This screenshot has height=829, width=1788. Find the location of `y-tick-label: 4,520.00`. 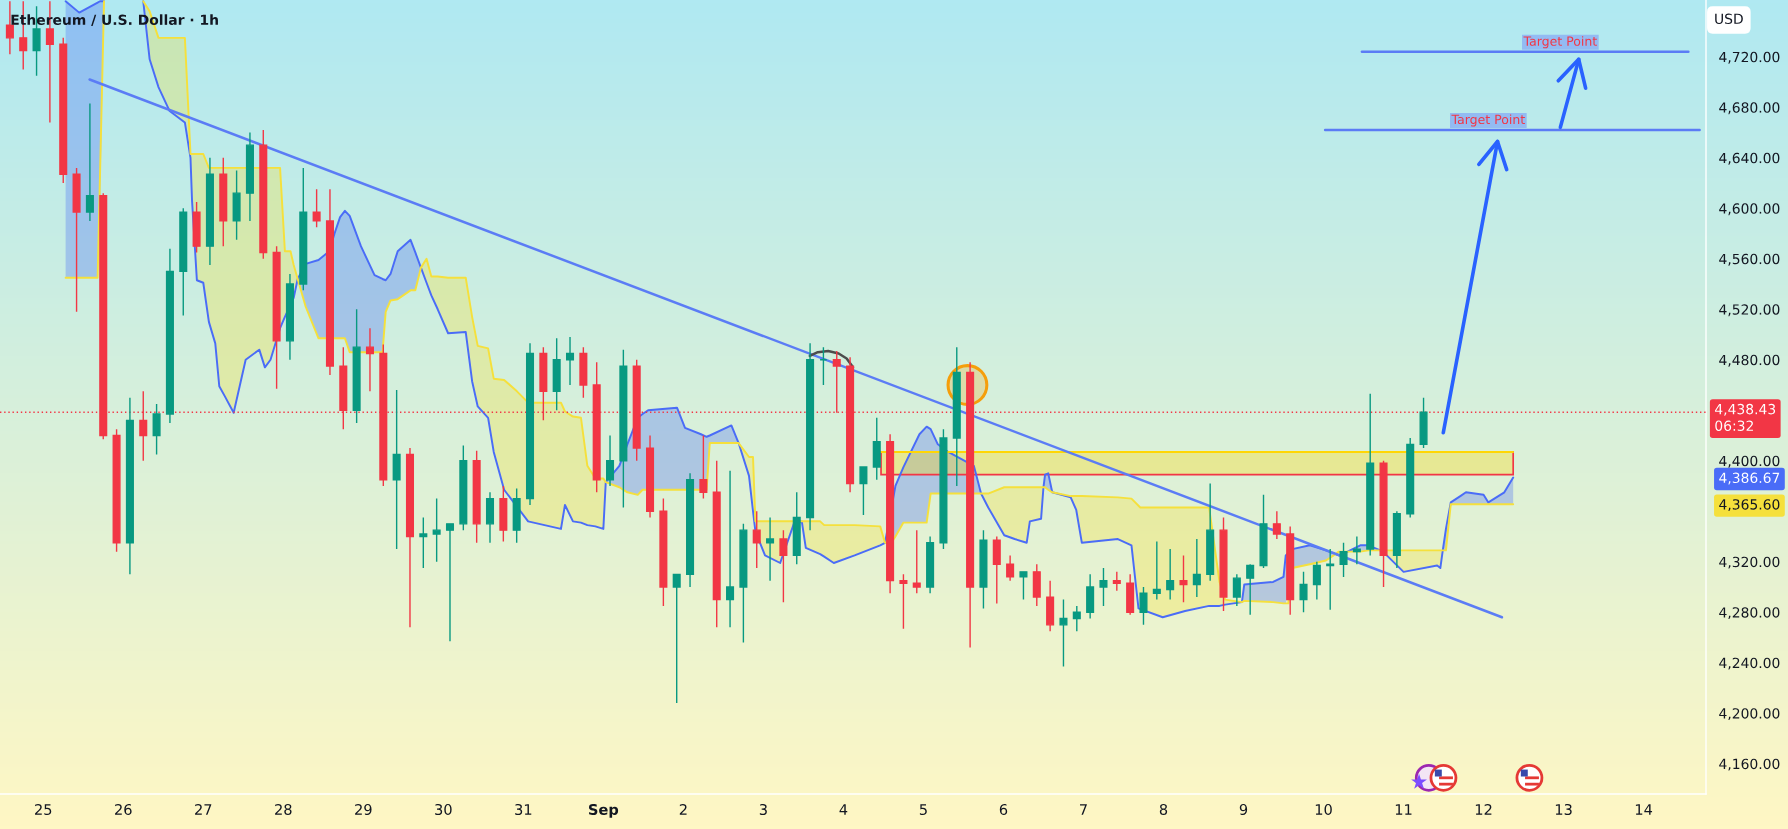

y-tick-label: 4,520.00 is located at coordinates (1749, 310).